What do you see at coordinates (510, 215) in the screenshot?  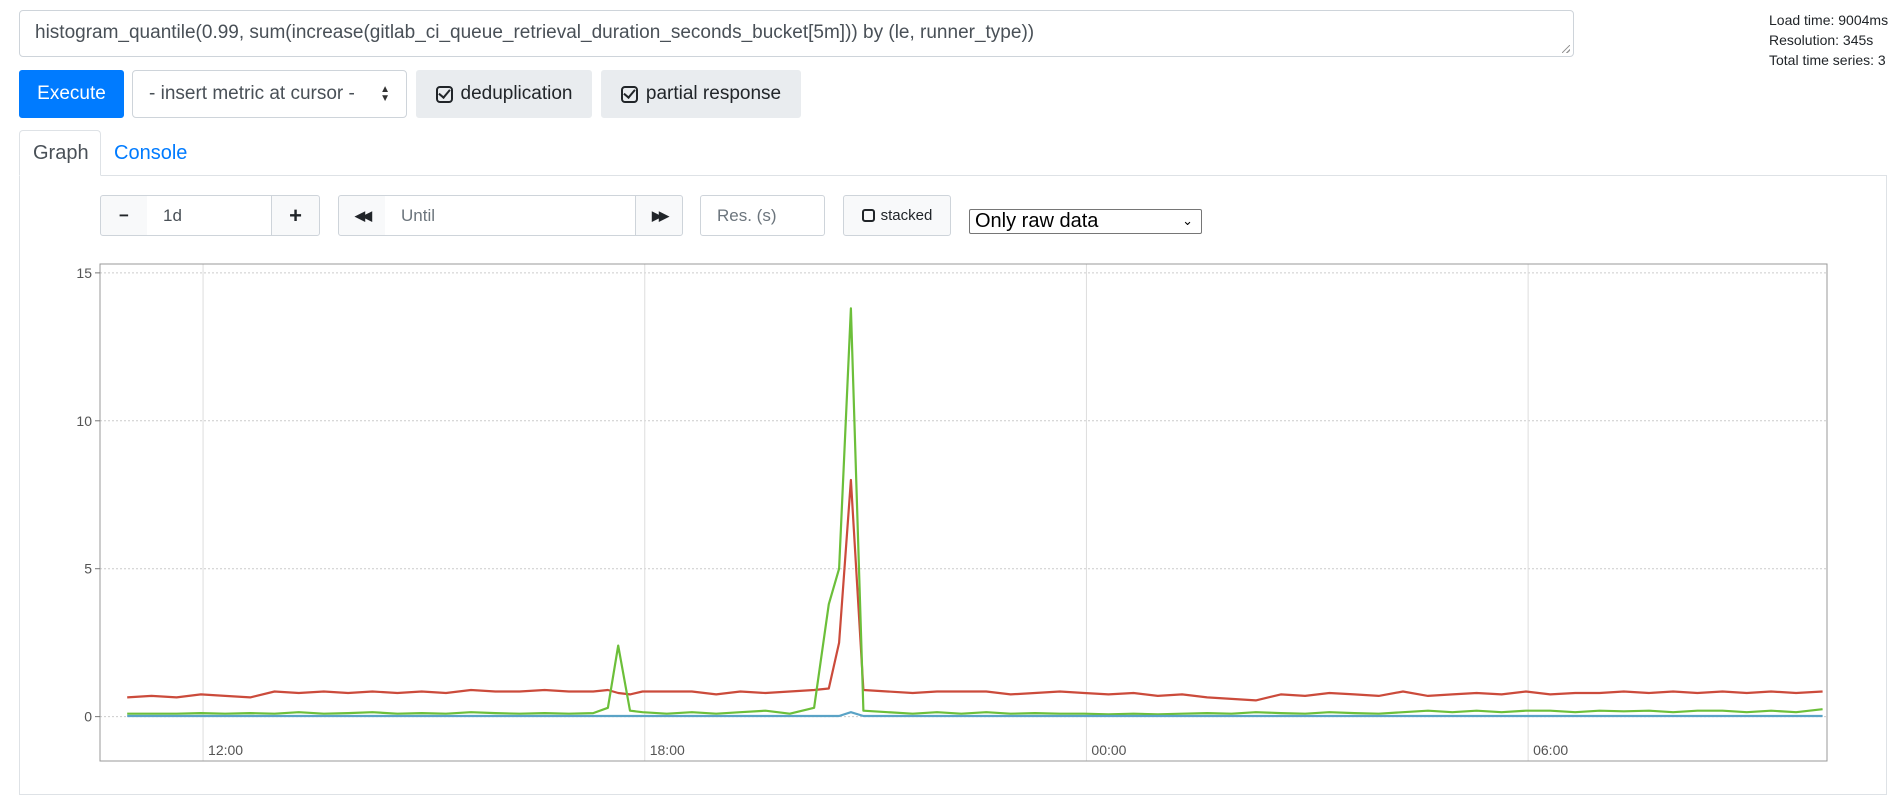 I see `until-input: Until` at bounding box center [510, 215].